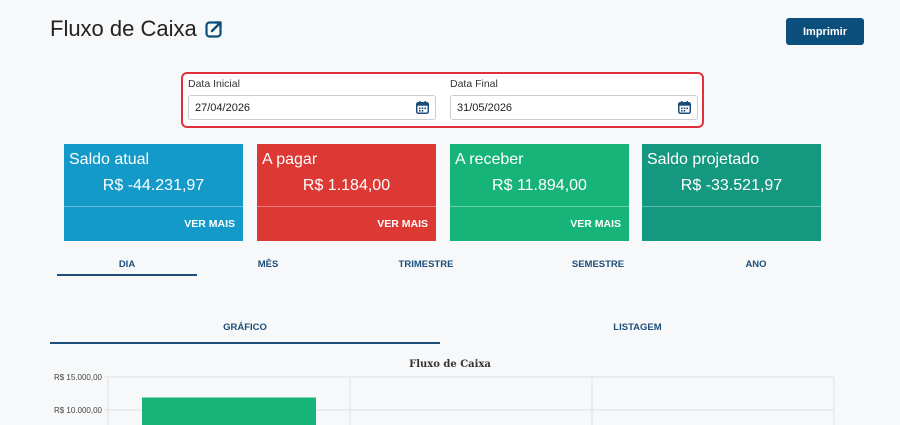 The height and width of the screenshot is (425, 900). Describe the element at coordinates (153, 185) in the screenshot. I see `card-value: R$ -44.231,97` at that location.